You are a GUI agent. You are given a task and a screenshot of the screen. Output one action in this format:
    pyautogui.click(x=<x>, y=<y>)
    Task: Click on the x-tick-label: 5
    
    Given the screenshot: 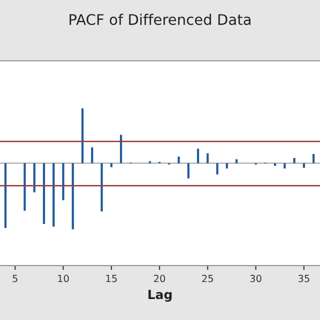 What is the action you would take?
    pyautogui.click(x=15, y=278)
    